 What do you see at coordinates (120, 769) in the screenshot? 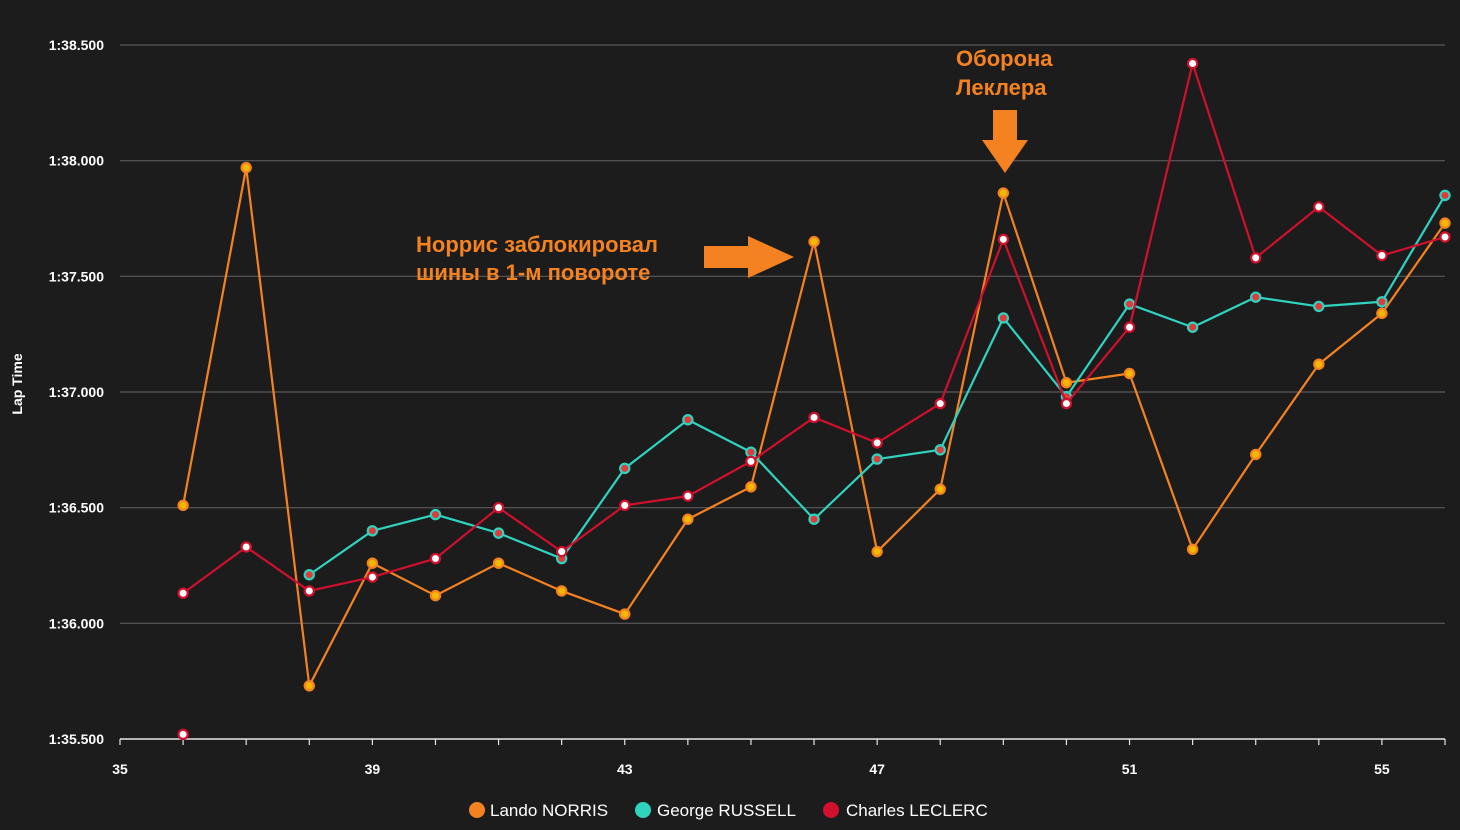
I see `x-tick-label: 35` at bounding box center [120, 769].